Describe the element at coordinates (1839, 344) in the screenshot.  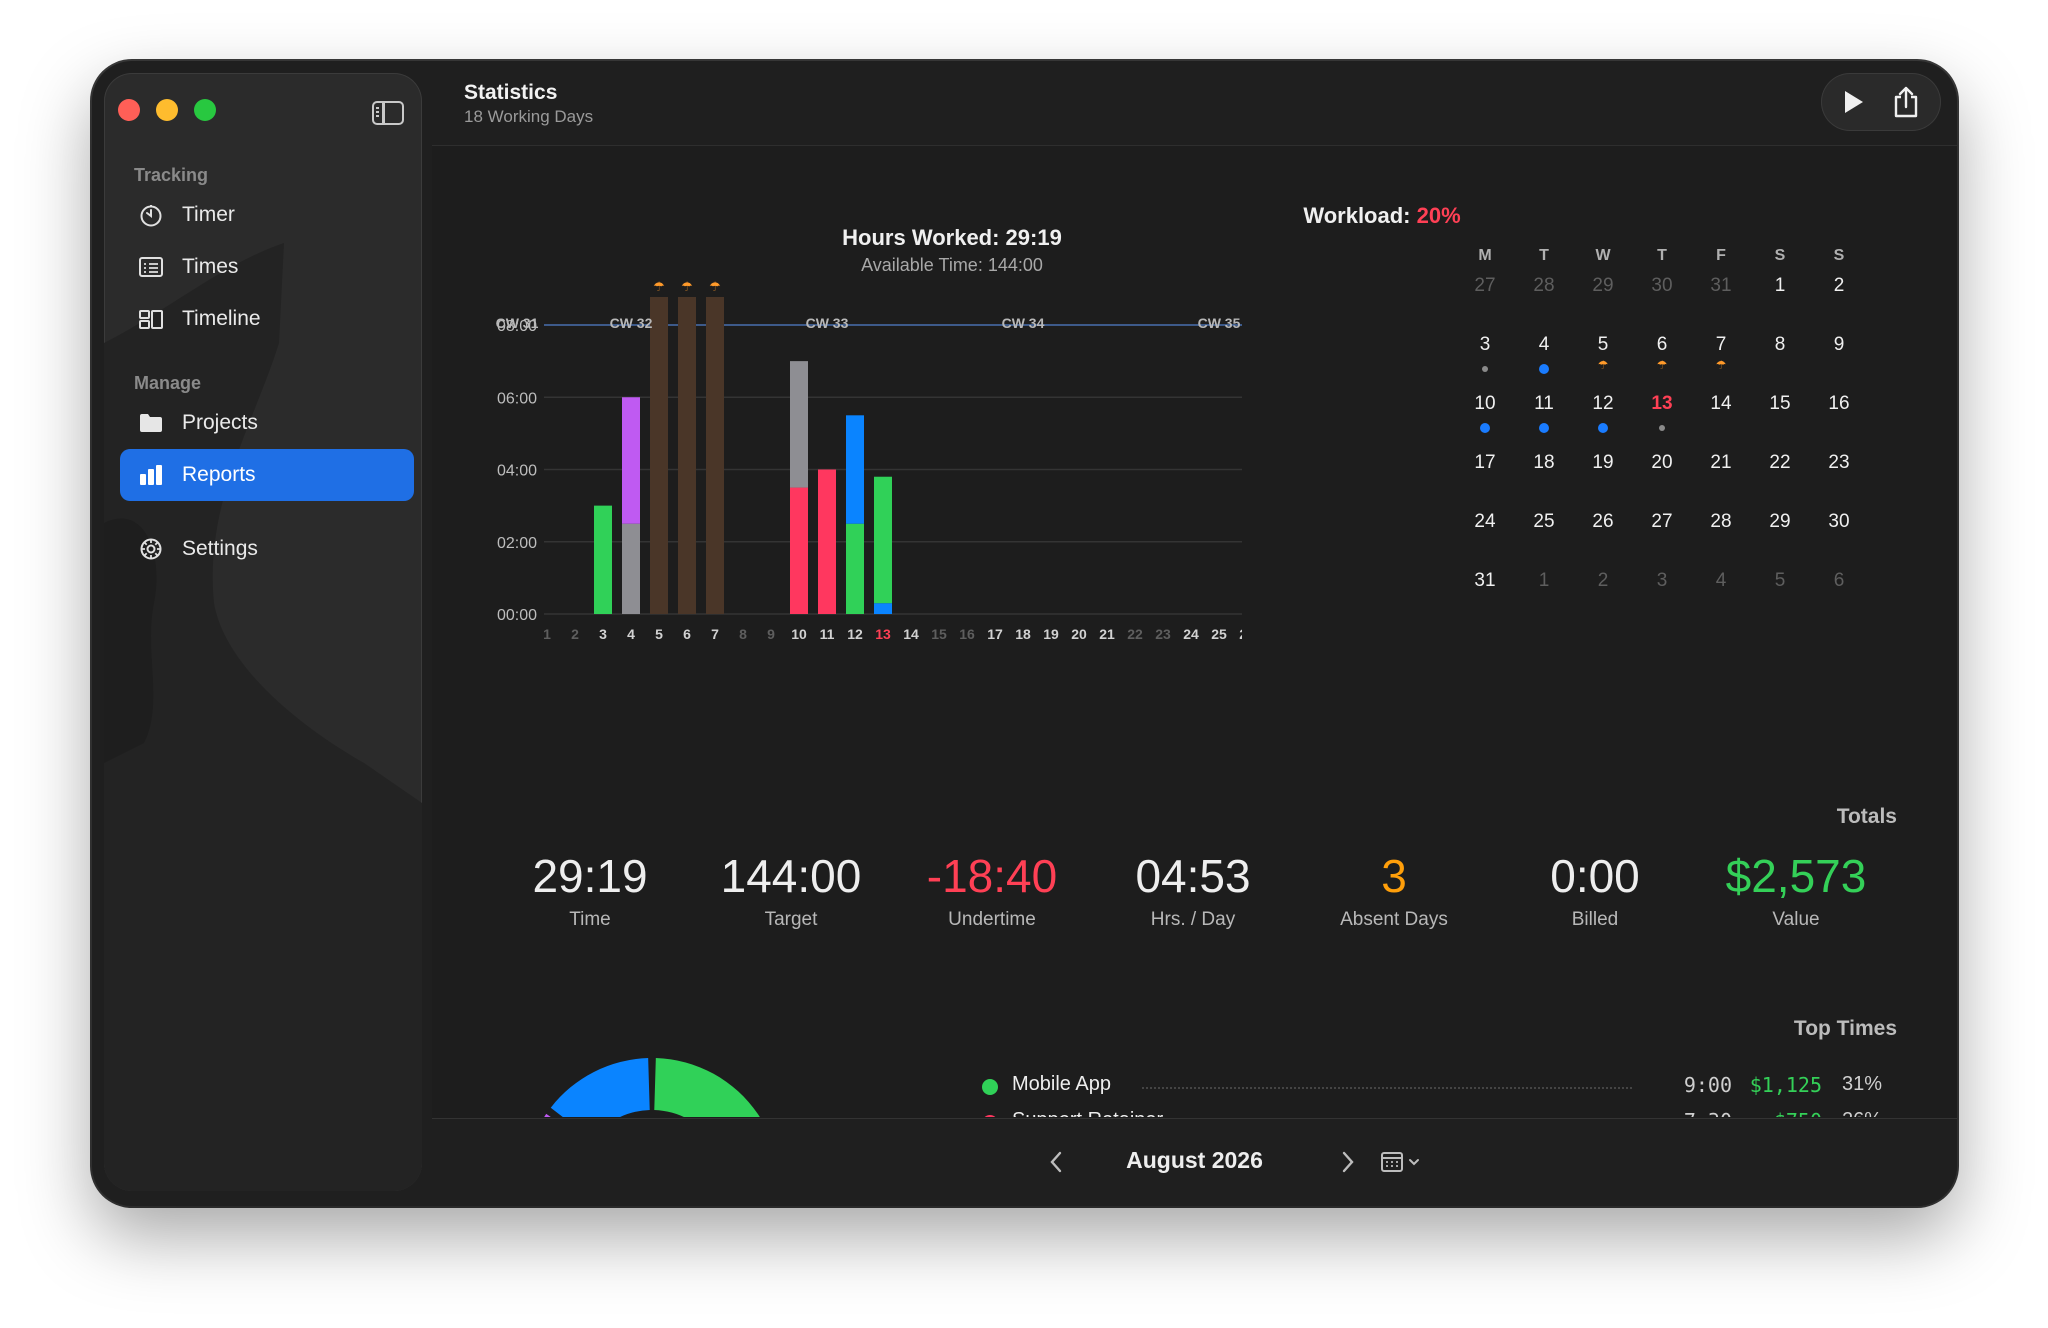
I see `calendar-day: 9` at that location.